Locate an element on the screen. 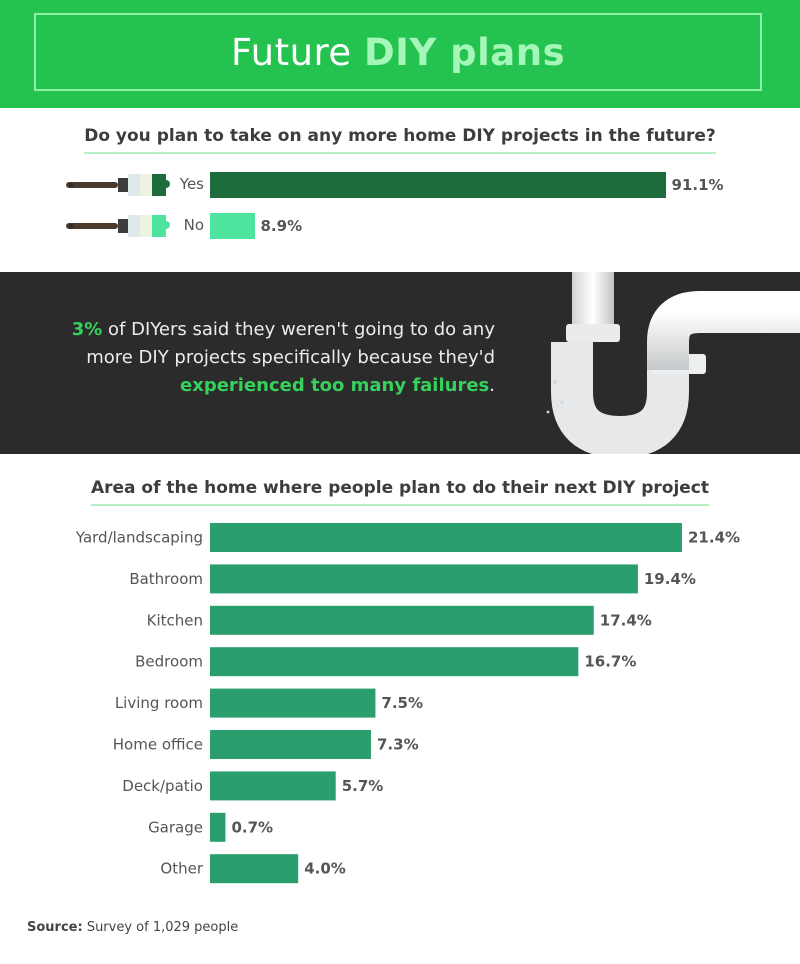 The image size is (800, 964). value-label: 17.4% is located at coordinates (626, 620).